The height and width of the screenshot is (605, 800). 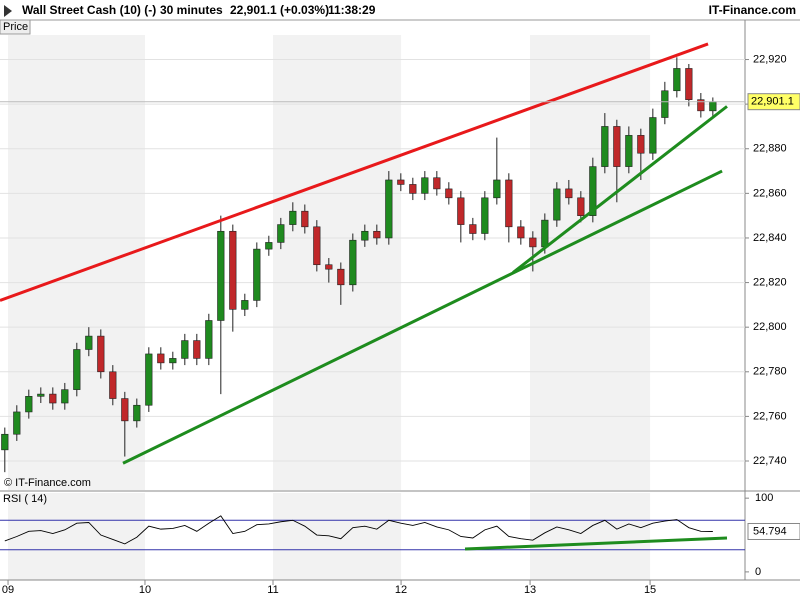 What do you see at coordinates (89, 10) in the screenshot?
I see `instrument: Wall Street Cash (10) (-)` at bounding box center [89, 10].